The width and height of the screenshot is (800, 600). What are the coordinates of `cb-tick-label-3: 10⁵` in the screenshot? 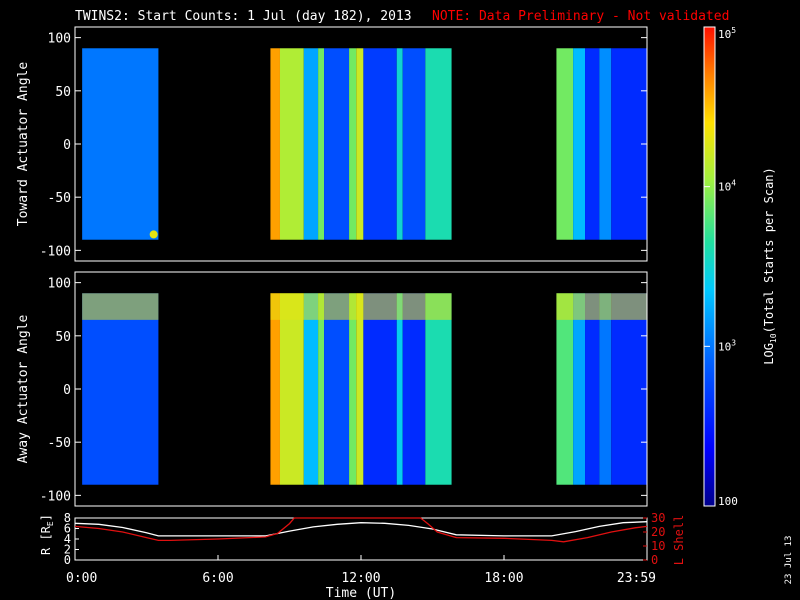 It's located at (727, 33).